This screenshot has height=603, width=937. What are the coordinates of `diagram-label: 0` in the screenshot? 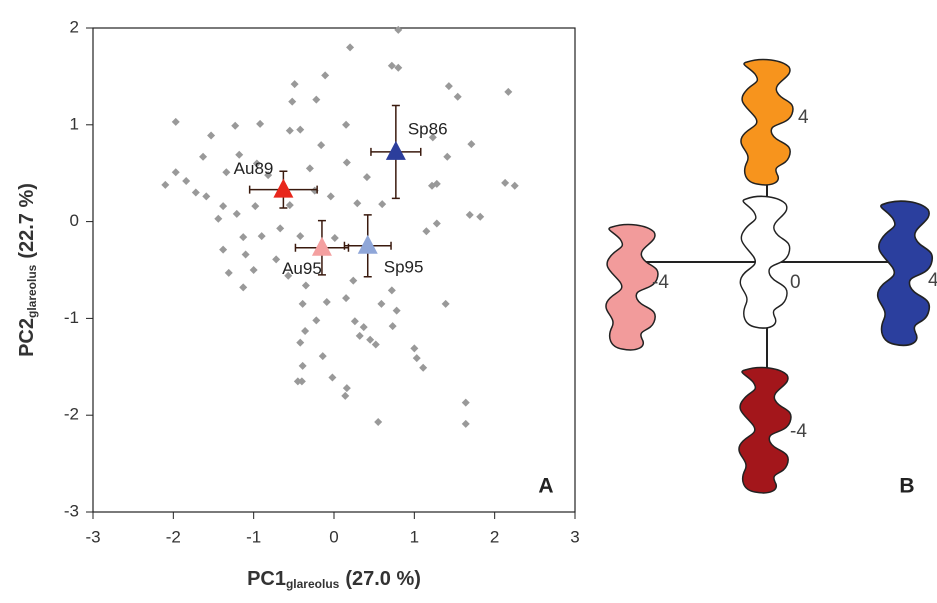 It's located at (795, 282).